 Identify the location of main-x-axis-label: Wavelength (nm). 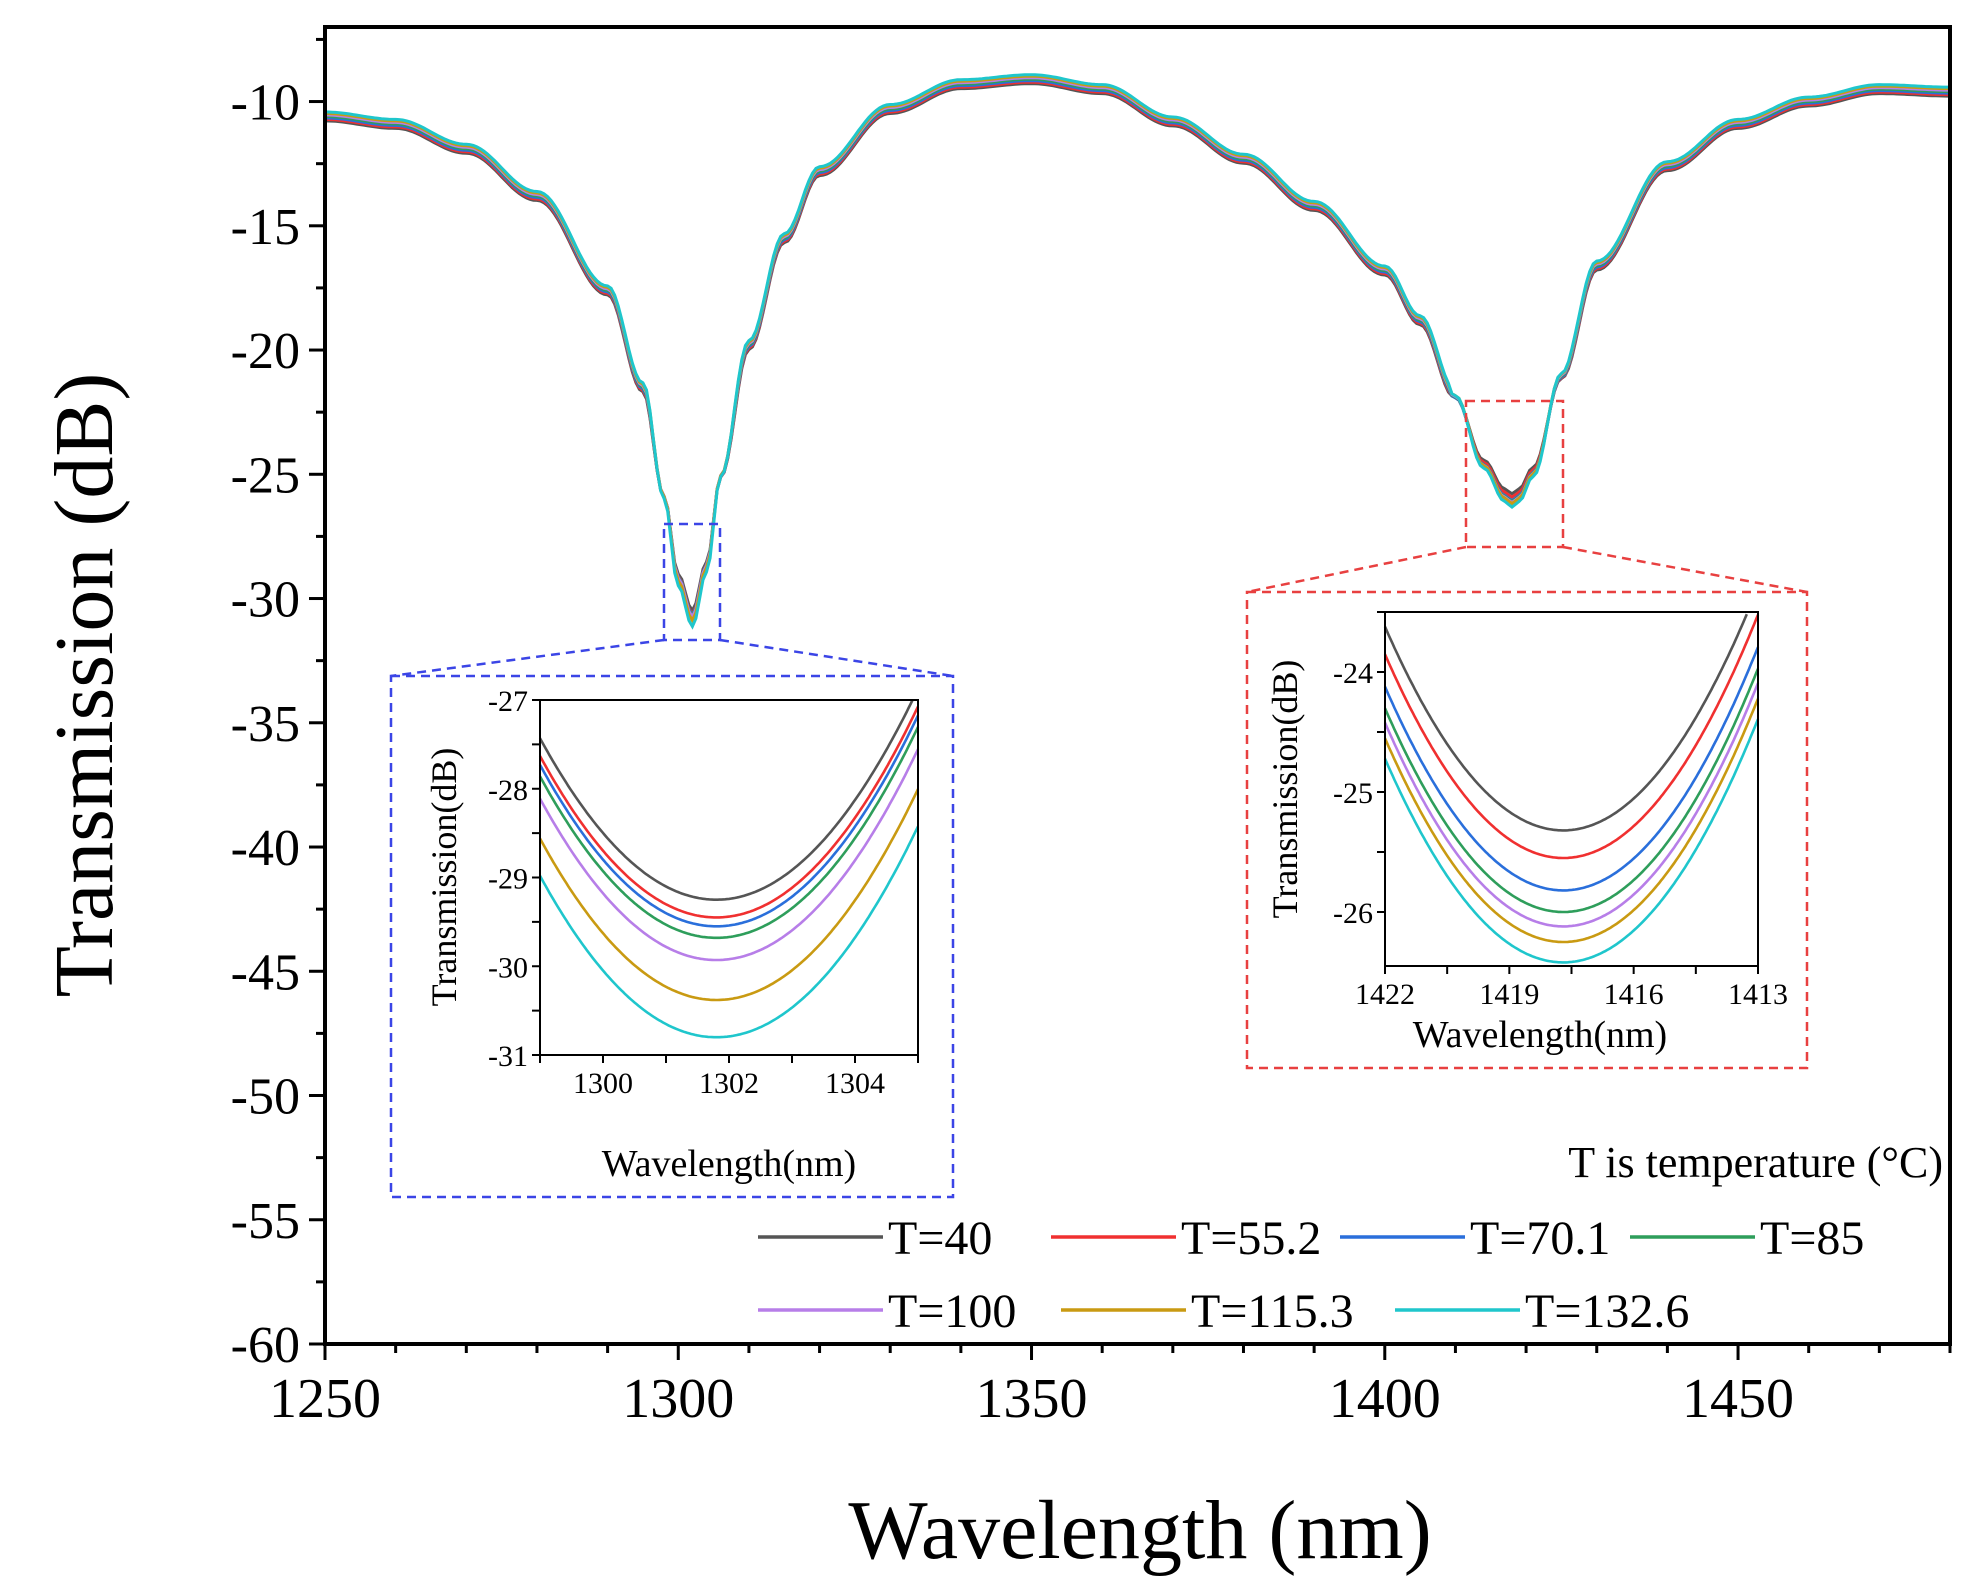
(1139, 1530).